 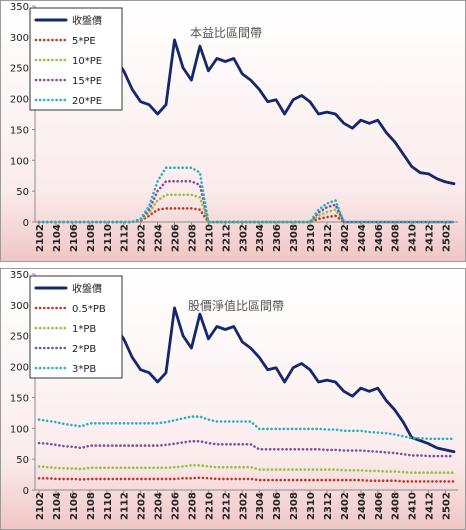 What do you see at coordinates (246, 479) in the screenshot?
I see `series-line-0-5xpb` at bounding box center [246, 479].